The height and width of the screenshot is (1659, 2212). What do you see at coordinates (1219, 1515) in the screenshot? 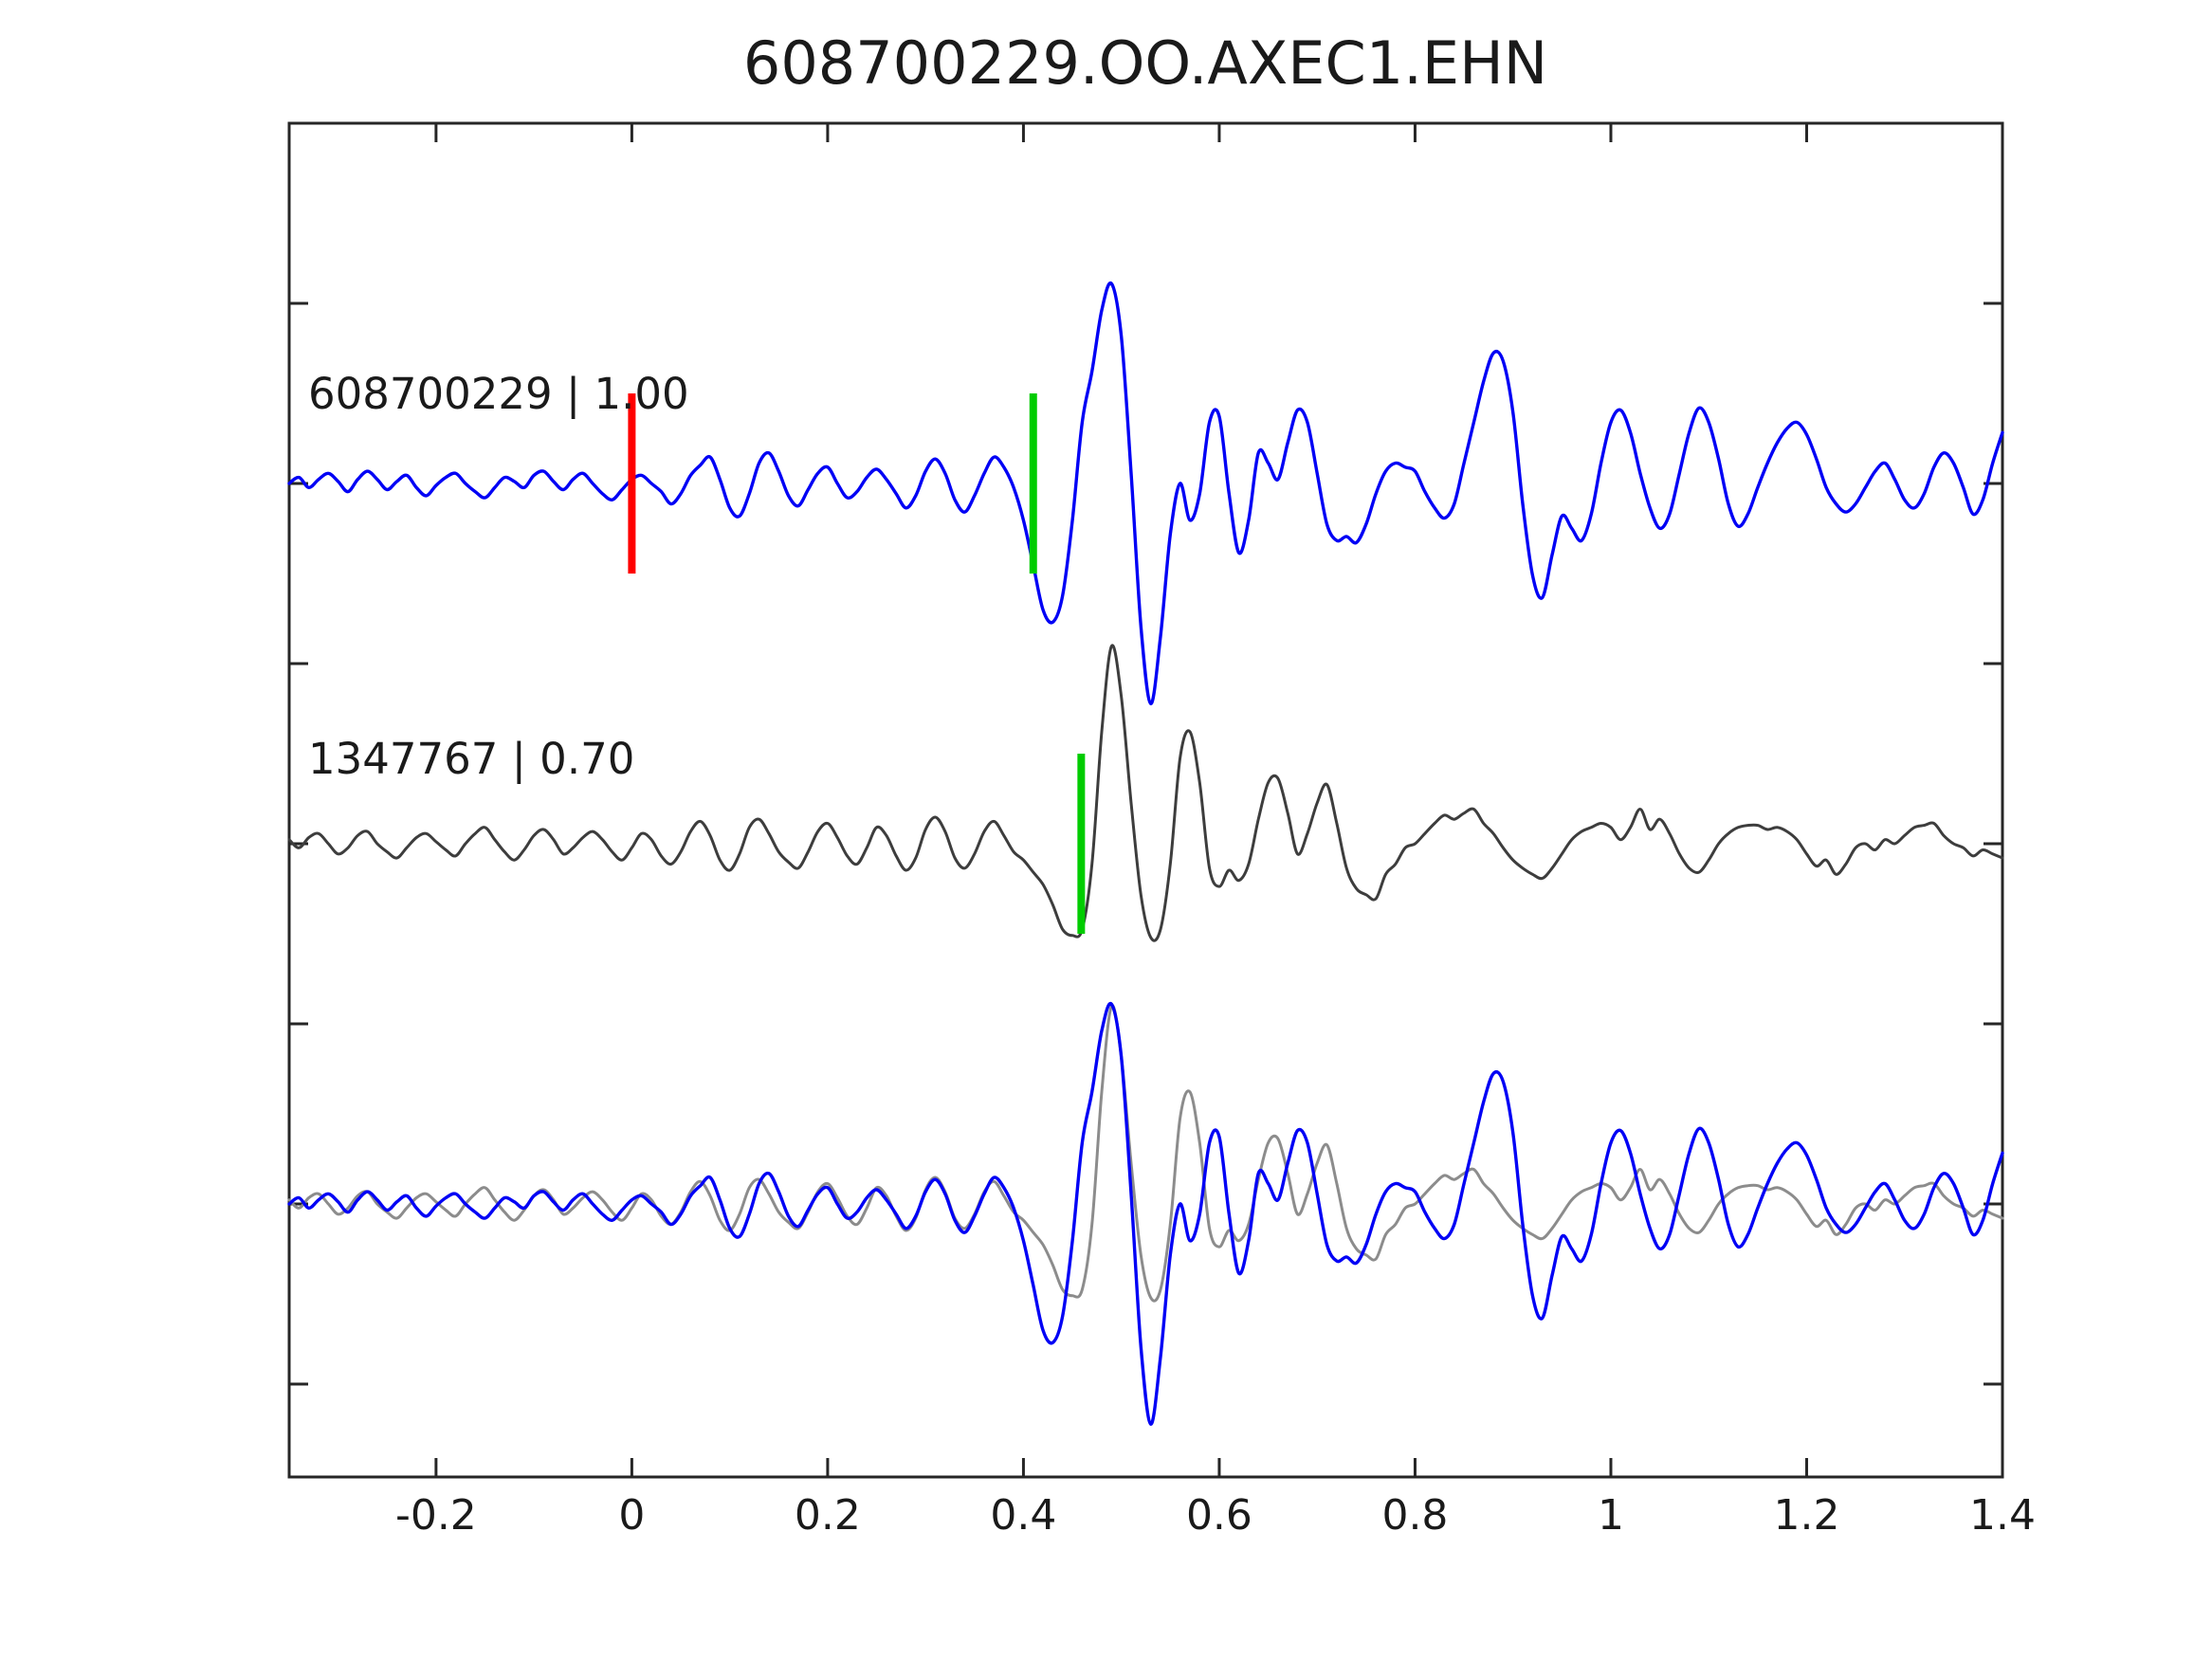
I see `x-tick-label: 0.6` at bounding box center [1219, 1515].